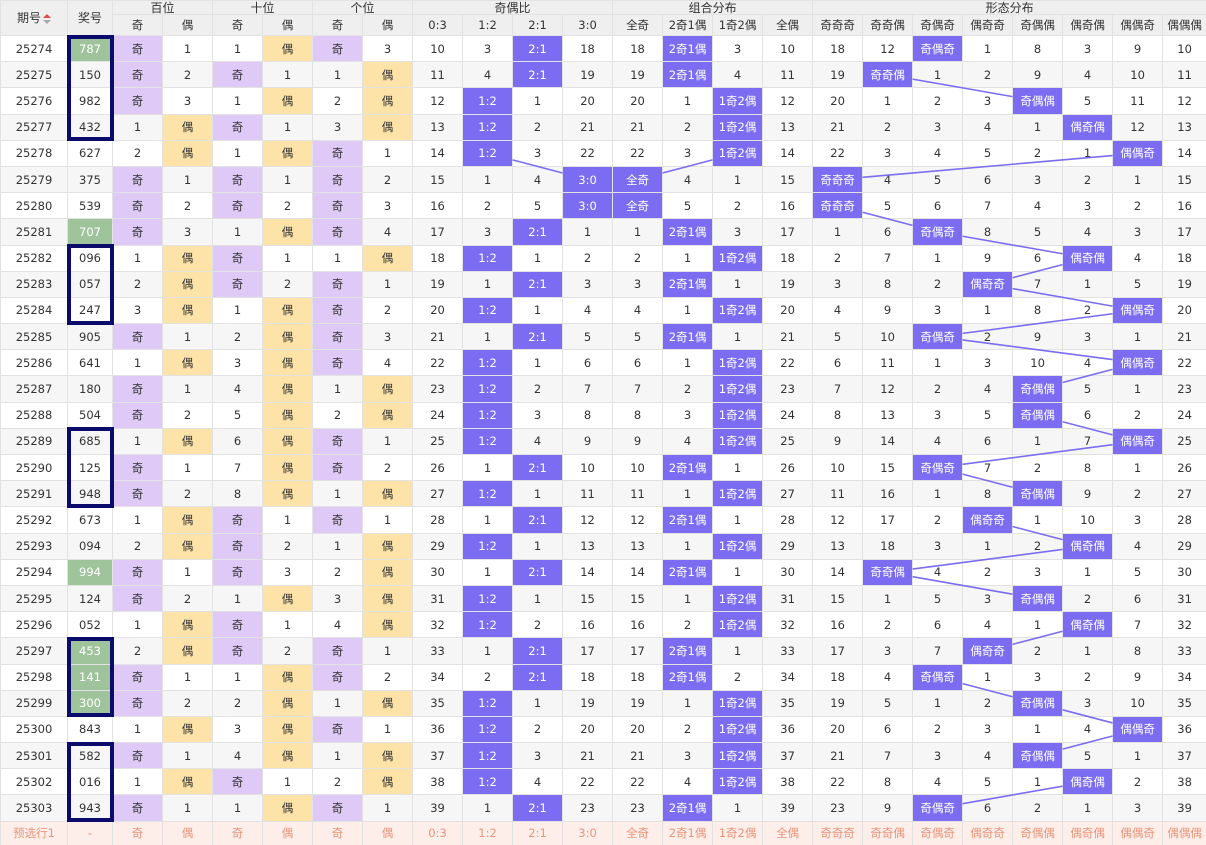 The image size is (1206, 845). I want to click on footer-cell: 2:1, so click(538, 832).